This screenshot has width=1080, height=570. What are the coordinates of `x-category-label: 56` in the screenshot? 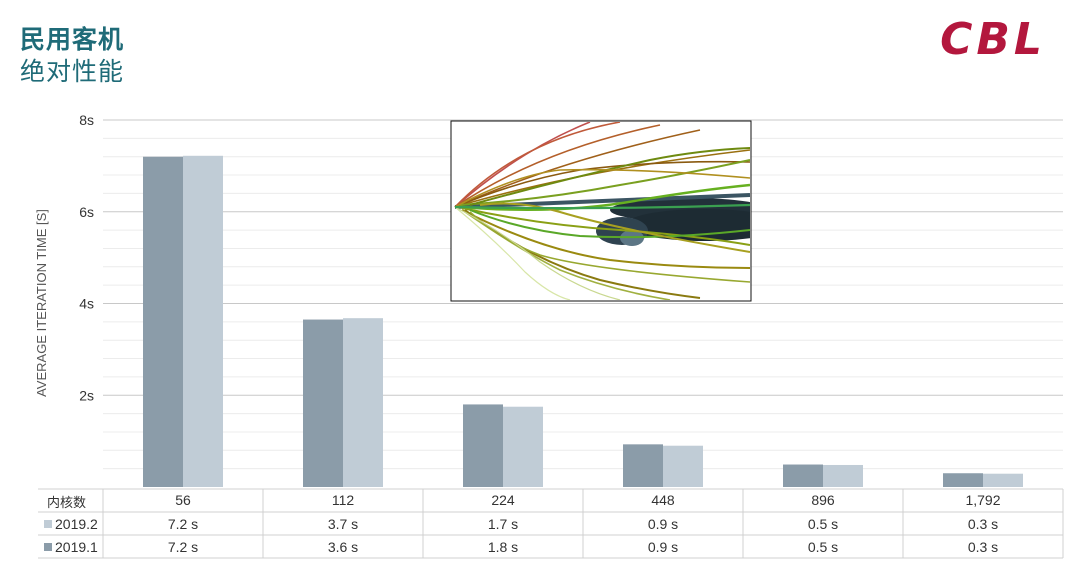 It's located at (183, 500).